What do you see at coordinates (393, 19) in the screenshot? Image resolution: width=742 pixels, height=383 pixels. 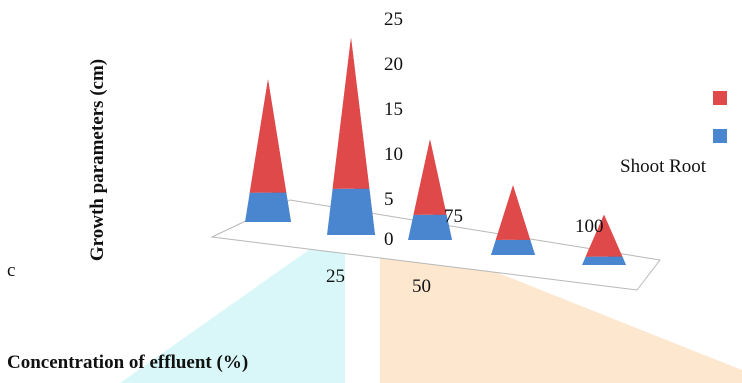 I see `y-tick-label: 25` at bounding box center [393, 19].